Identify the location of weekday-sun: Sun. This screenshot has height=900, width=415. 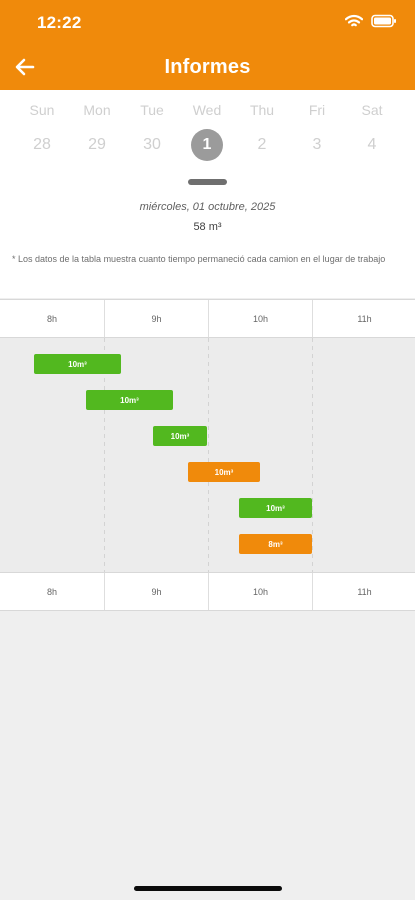
(42, 110).